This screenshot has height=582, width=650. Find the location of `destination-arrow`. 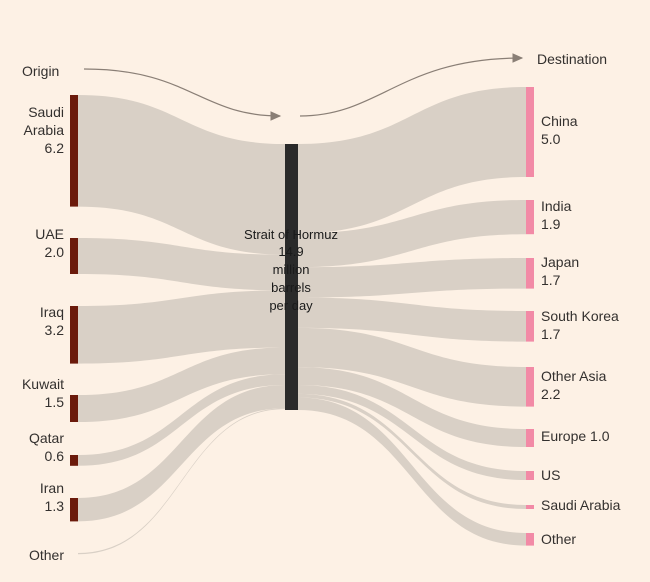

destination-arrow is located at coordinates (411, 85).